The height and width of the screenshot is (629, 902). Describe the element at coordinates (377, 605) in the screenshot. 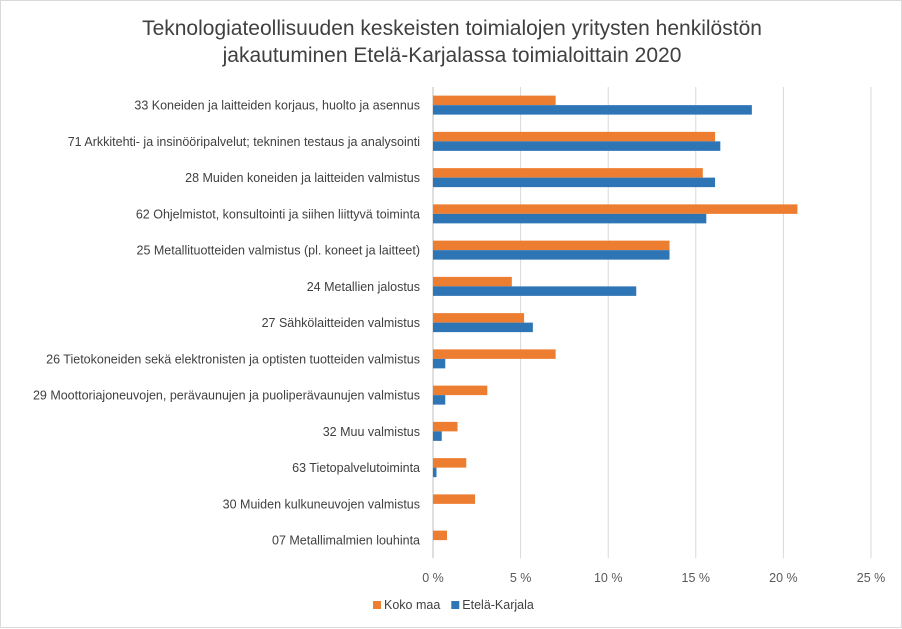

I see `legend-swatch-koko-maa` at that location.